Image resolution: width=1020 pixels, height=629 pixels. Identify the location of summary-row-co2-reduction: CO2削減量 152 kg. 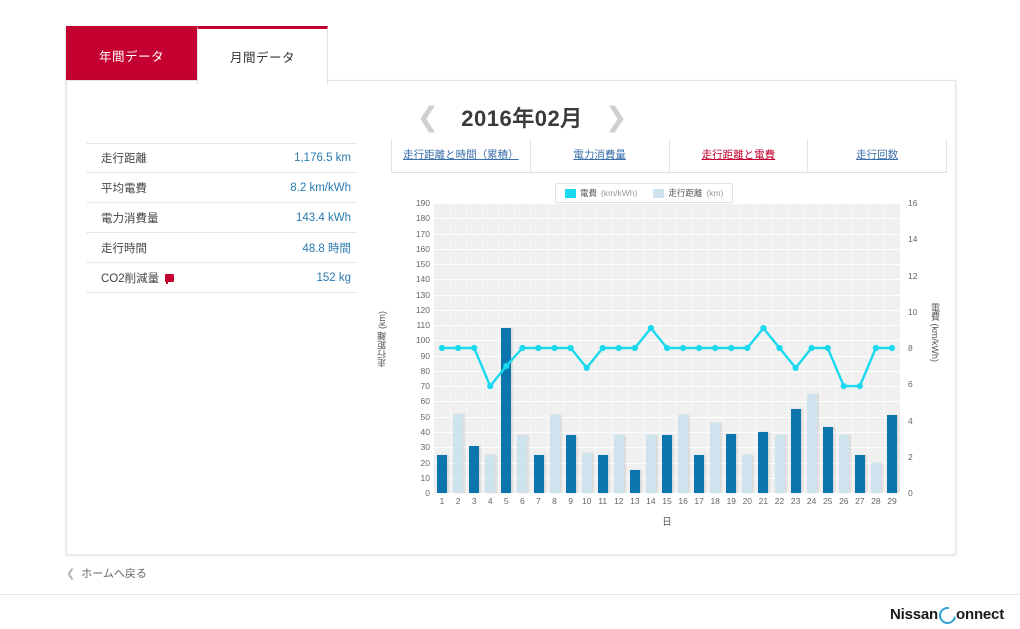
(222, 278).